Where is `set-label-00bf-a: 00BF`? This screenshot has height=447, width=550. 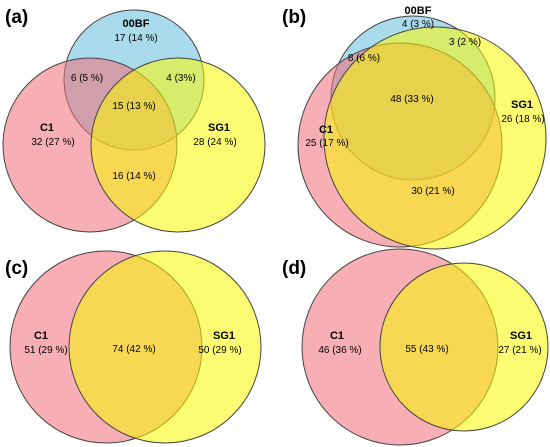 set-label-00bf-a: 00BF is located at coordinates (136, 24).